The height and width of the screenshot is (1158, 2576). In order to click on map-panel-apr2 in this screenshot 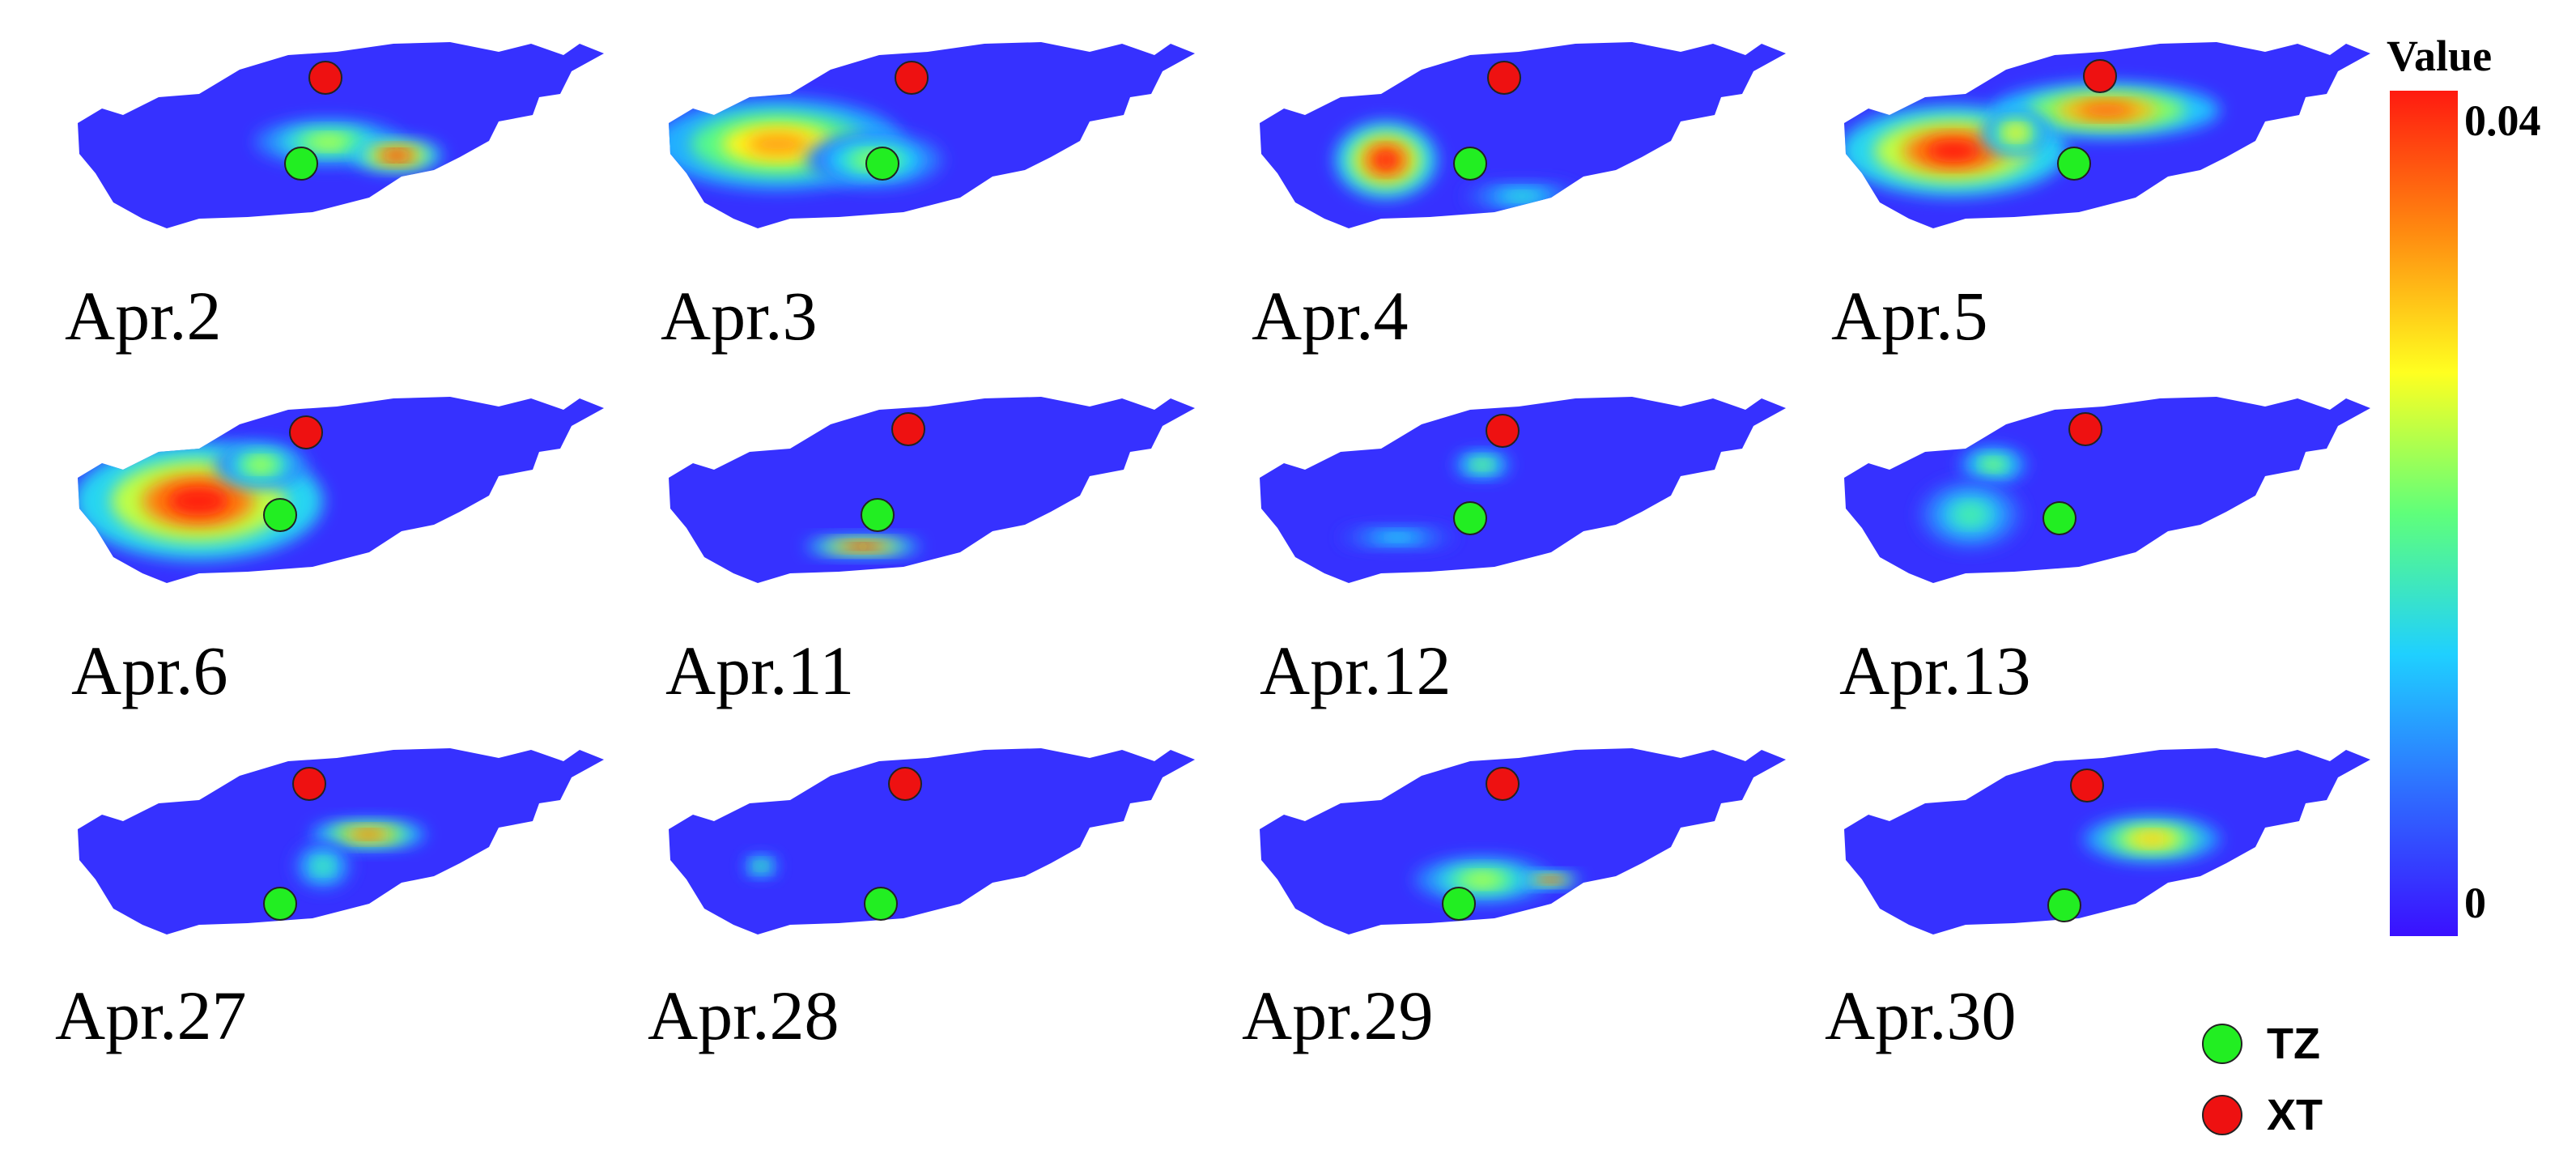, I will do `click(329, 132)`.